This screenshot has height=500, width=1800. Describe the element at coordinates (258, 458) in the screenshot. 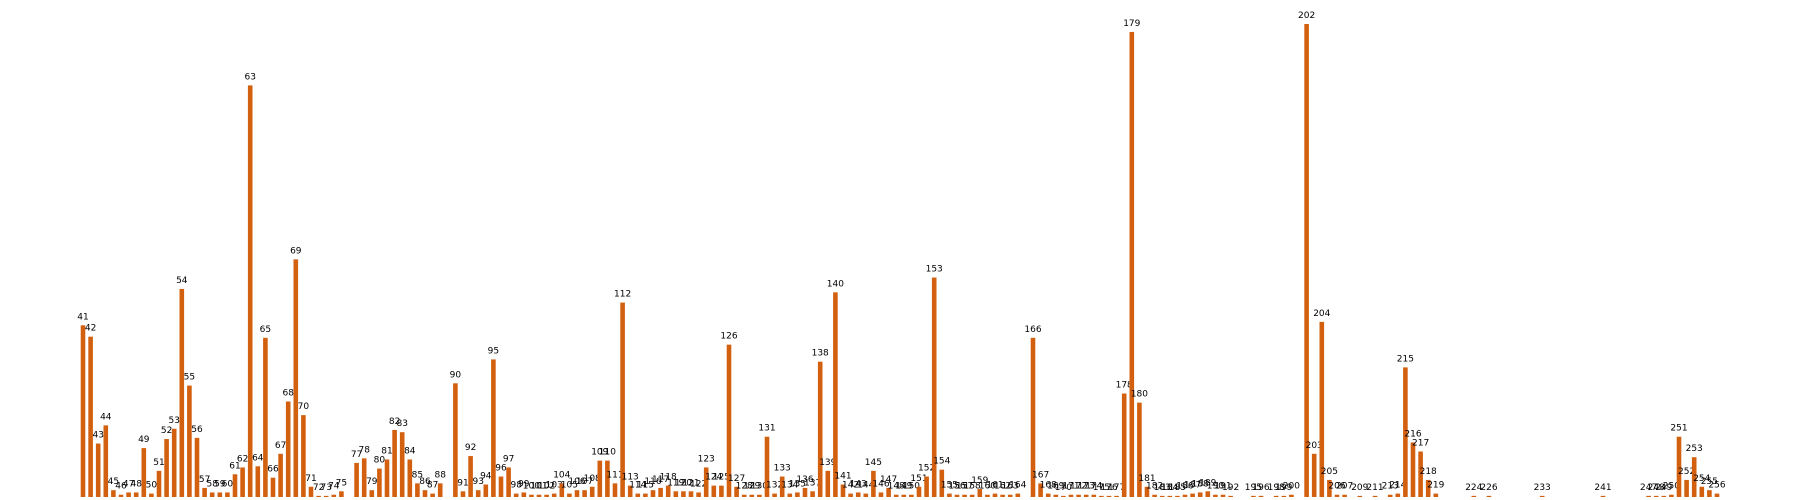

I see `bar-label: 64` at that location.